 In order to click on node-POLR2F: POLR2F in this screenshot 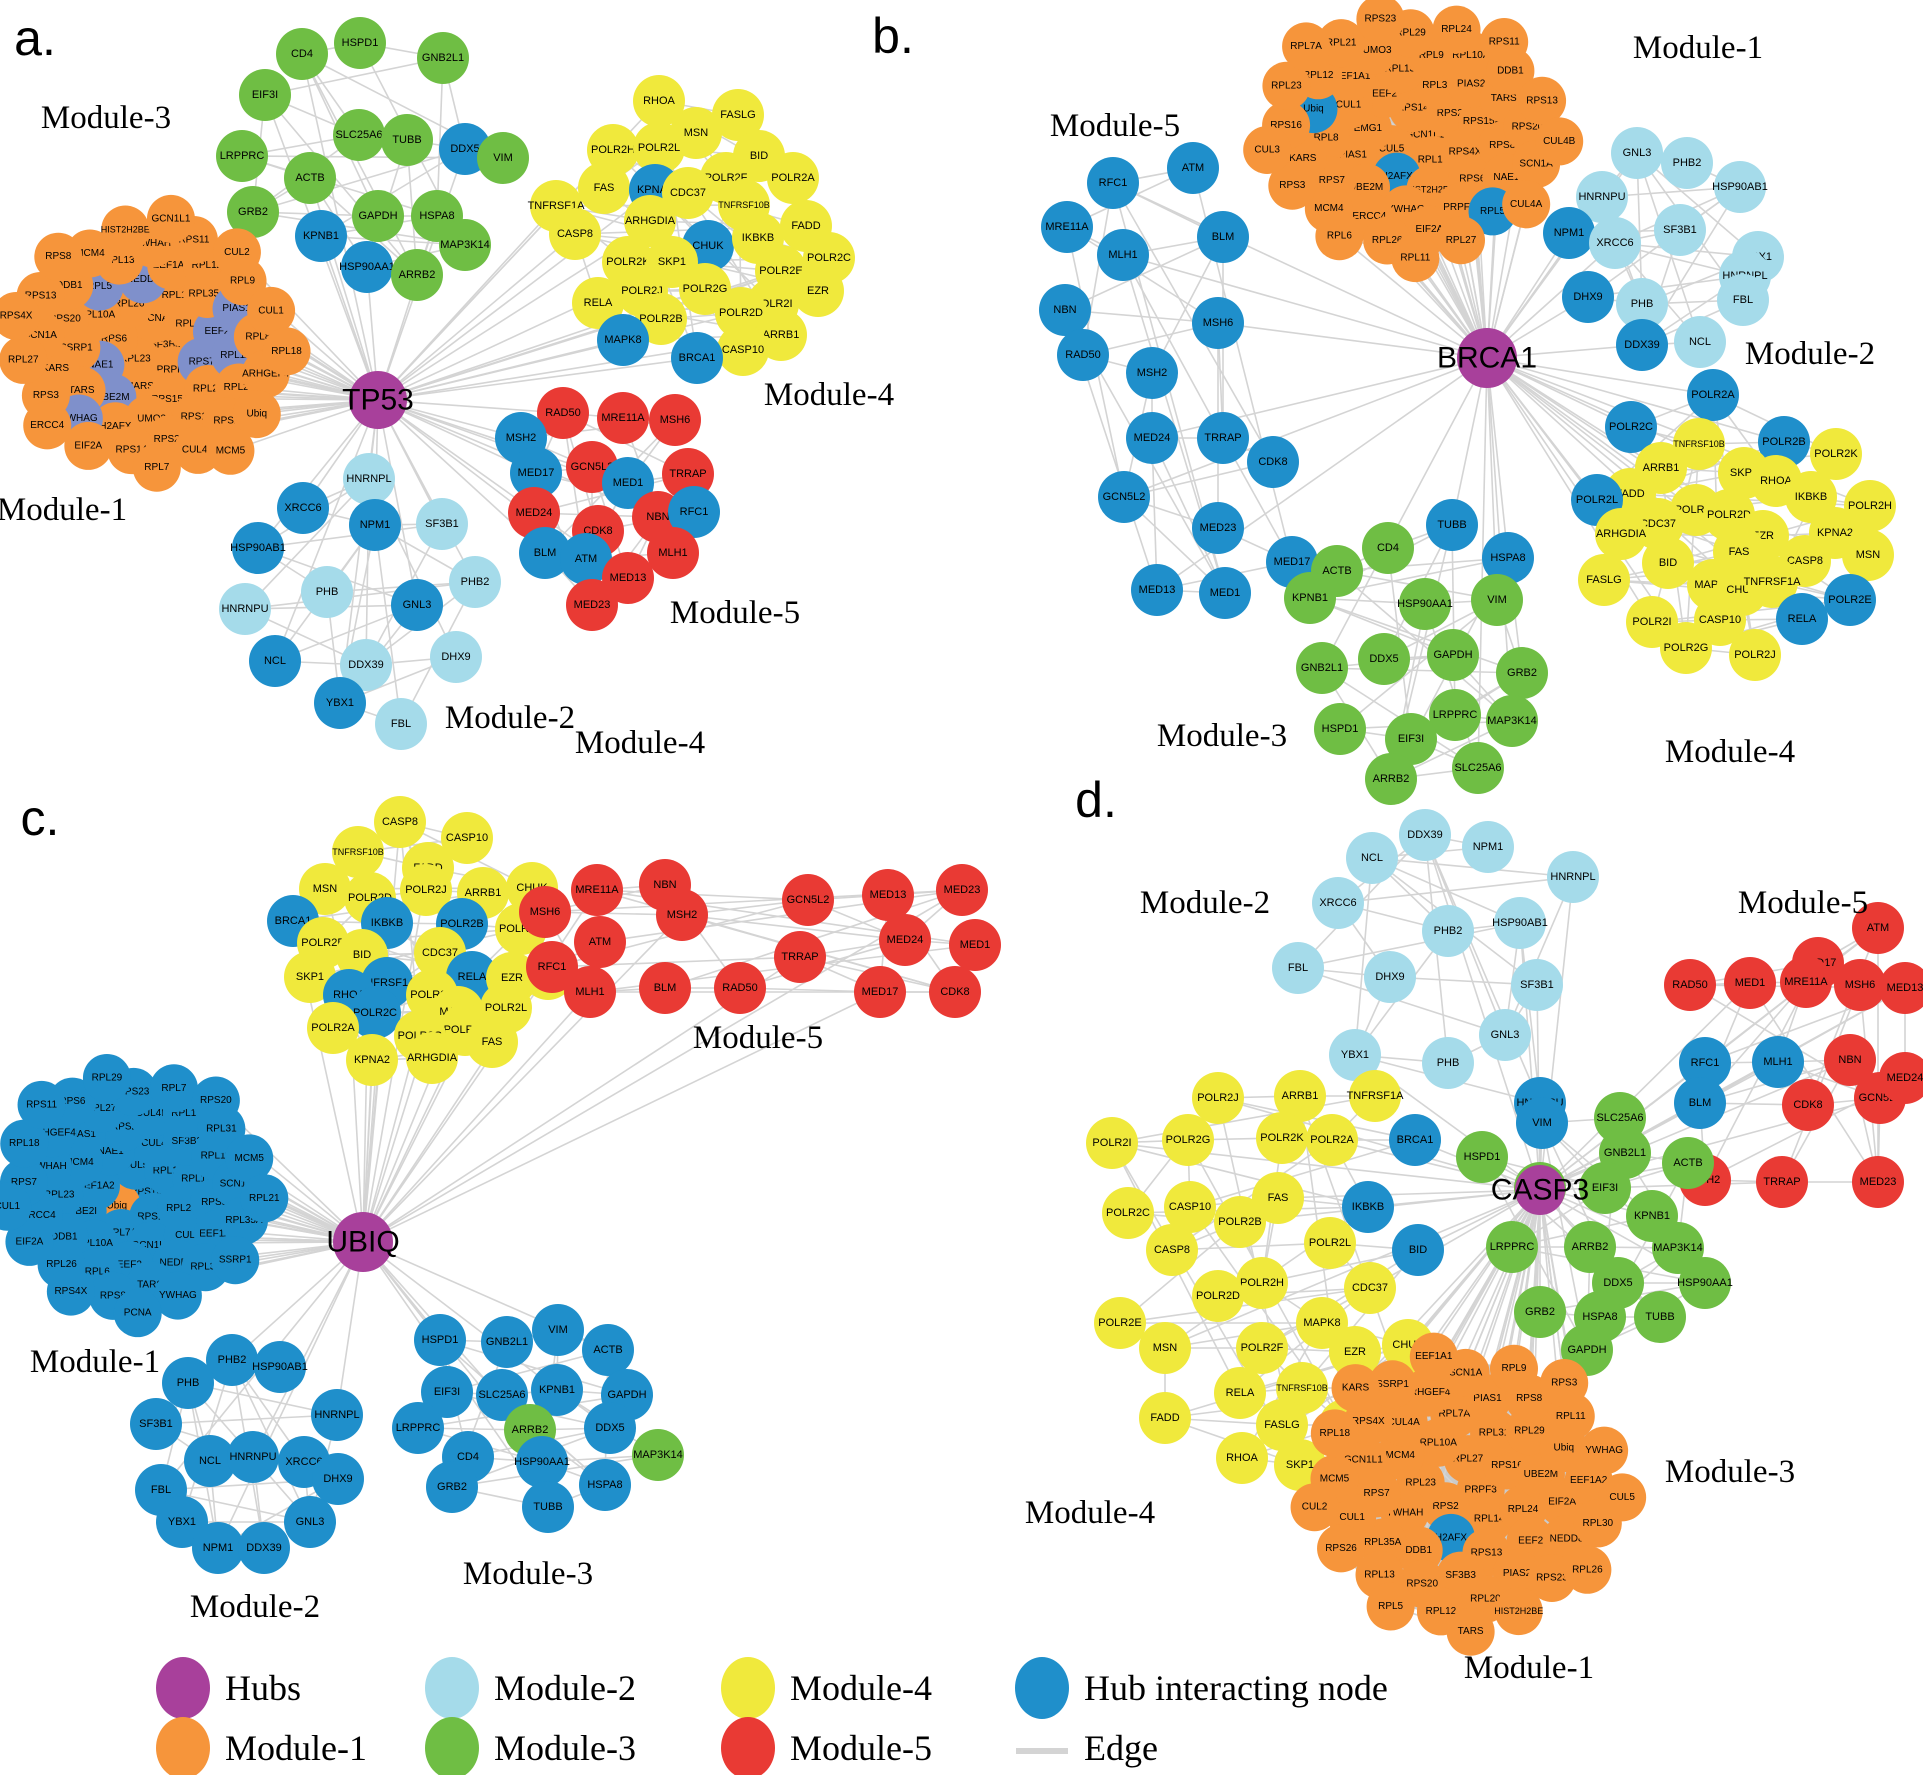, I will do `click(1262, 1348)`.